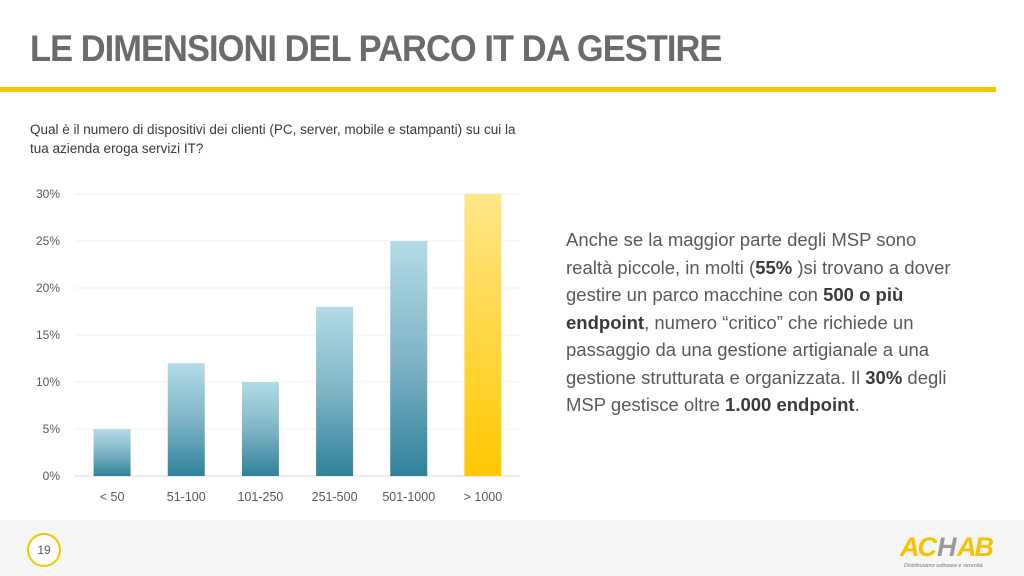  I want to click on x-tick-label: < 50, so click(112, 497).